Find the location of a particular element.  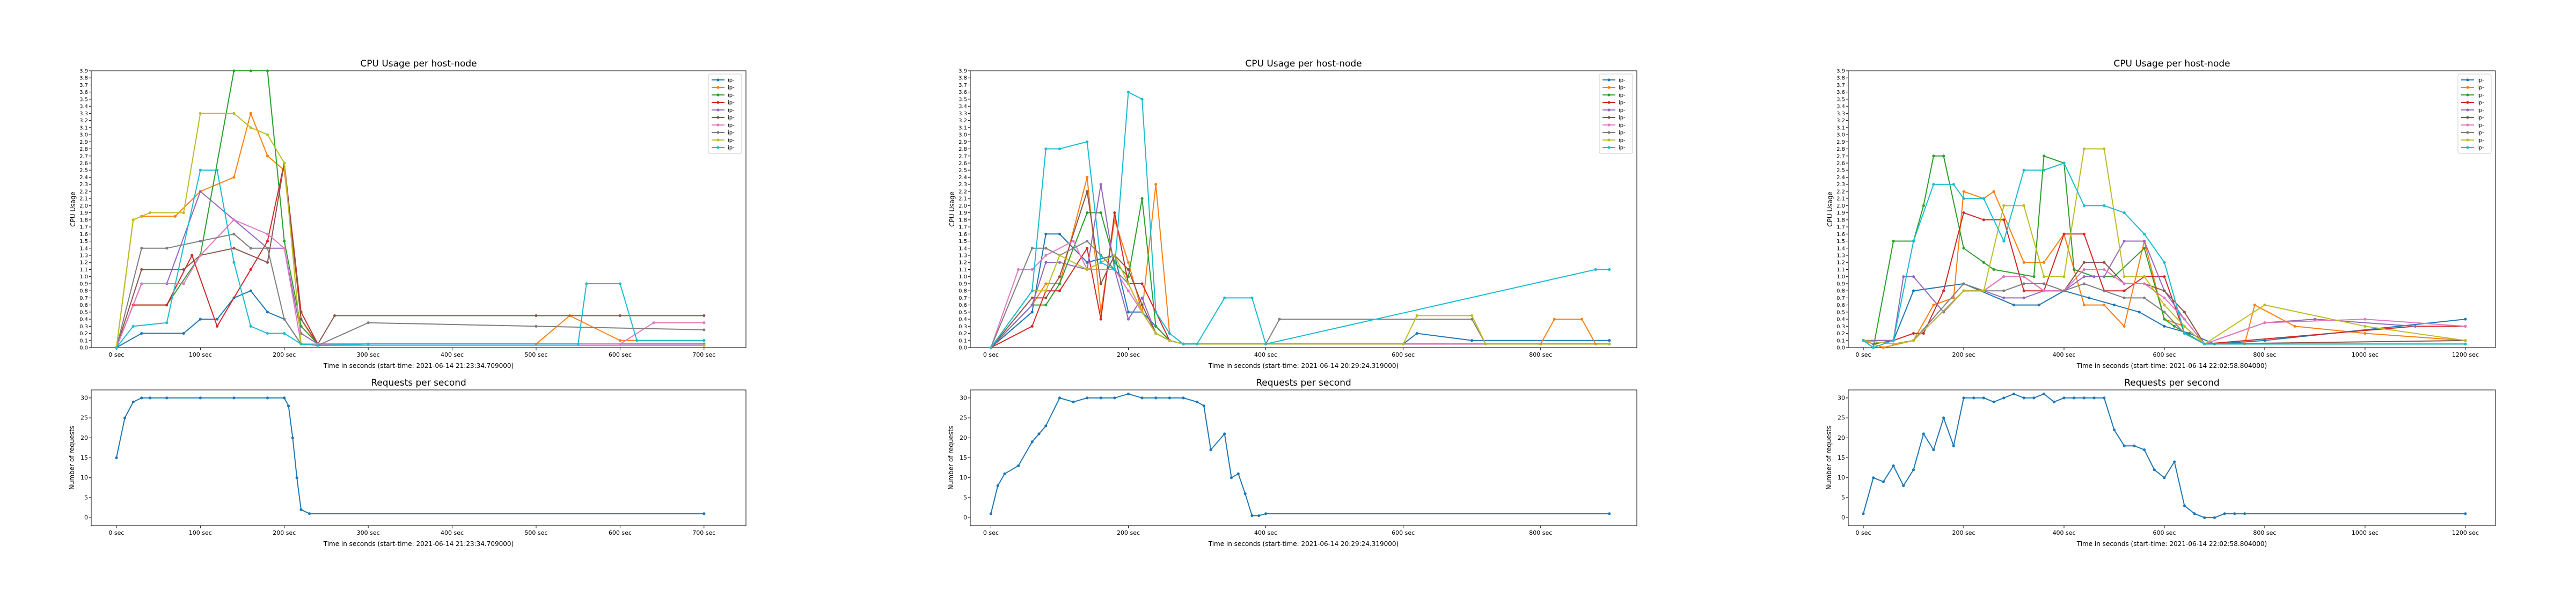

y-tick-label: 1.6 is located at coordinates (83, 235).